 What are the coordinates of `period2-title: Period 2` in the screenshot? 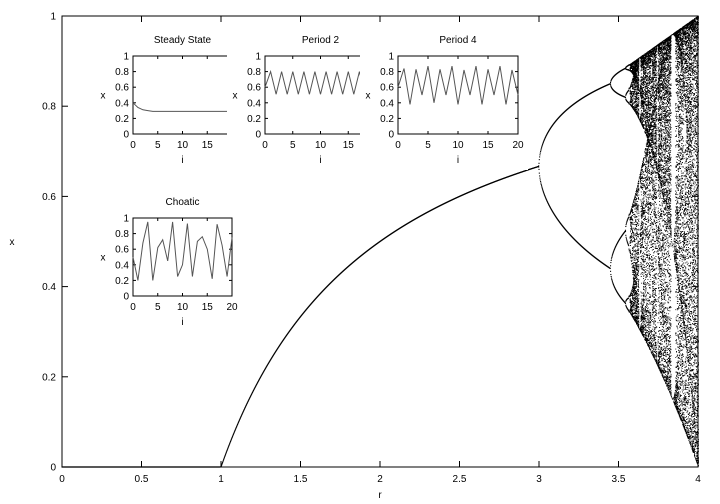 It's located at (321, 40).